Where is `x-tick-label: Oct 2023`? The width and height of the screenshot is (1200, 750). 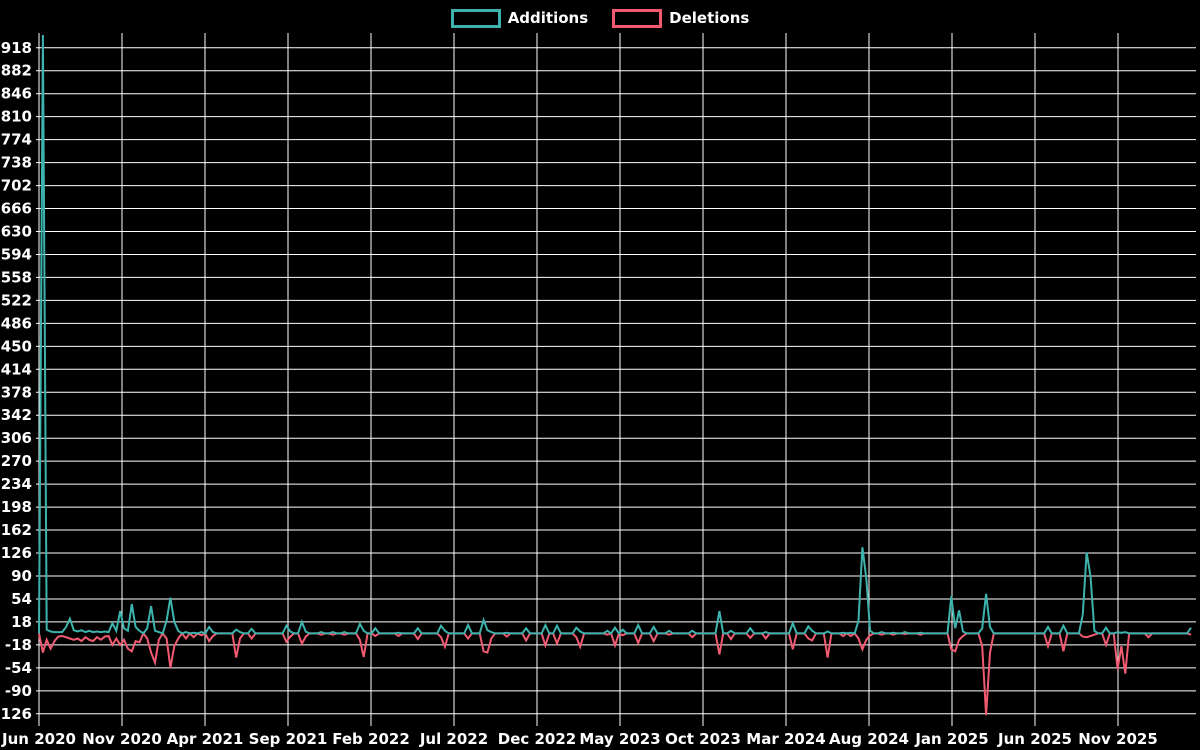 x-tick-label: Oct 2023 is located at coordinates (703, 739).